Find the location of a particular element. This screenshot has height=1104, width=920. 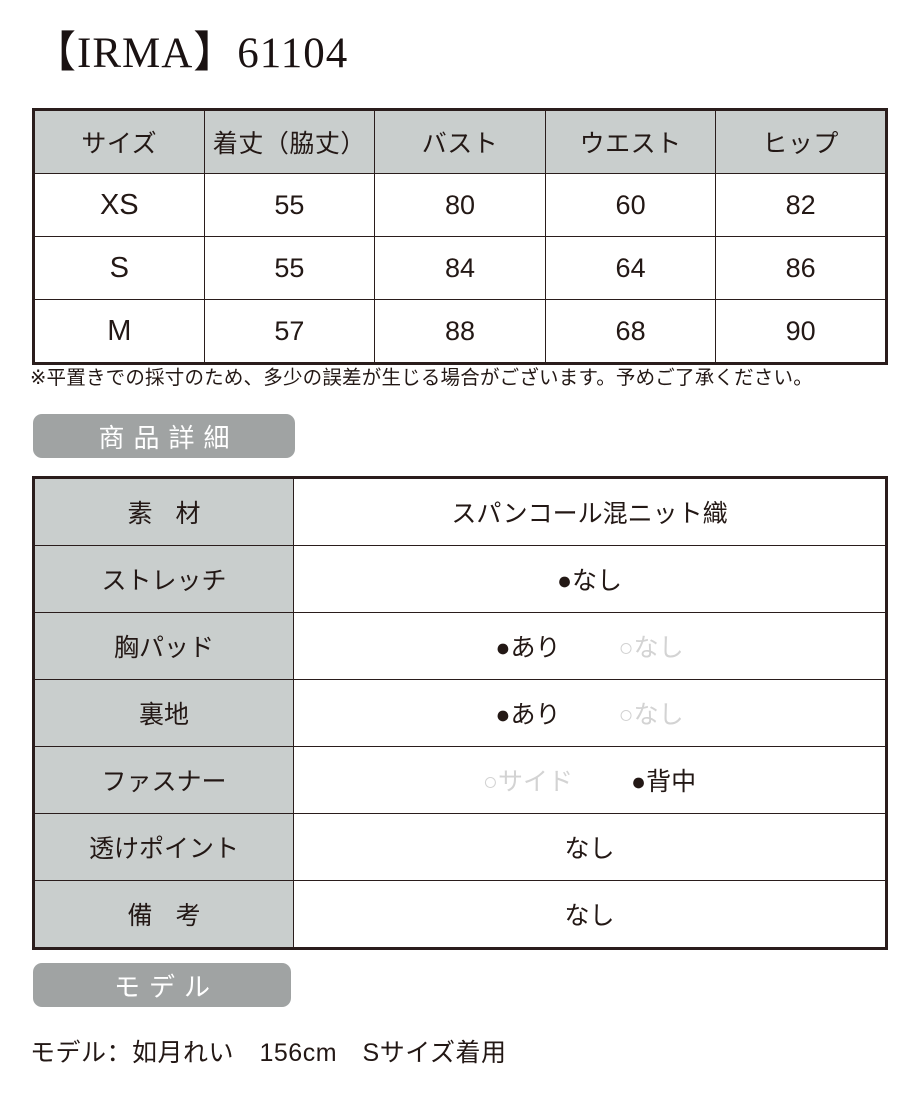

size-table-header-row: サイズ 着丈（脇丈） バスト ウエスト ヒップ is located at coordinates (460, 141).